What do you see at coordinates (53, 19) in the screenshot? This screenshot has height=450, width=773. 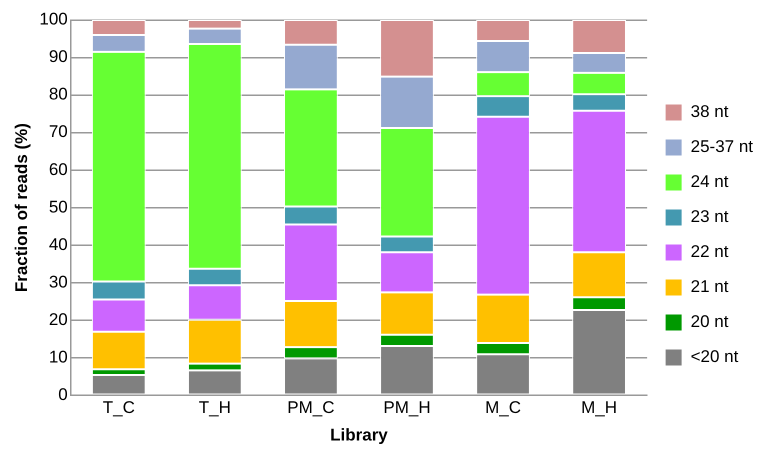 I see `y-tick-label: 100` at bounding box center [53, 19].